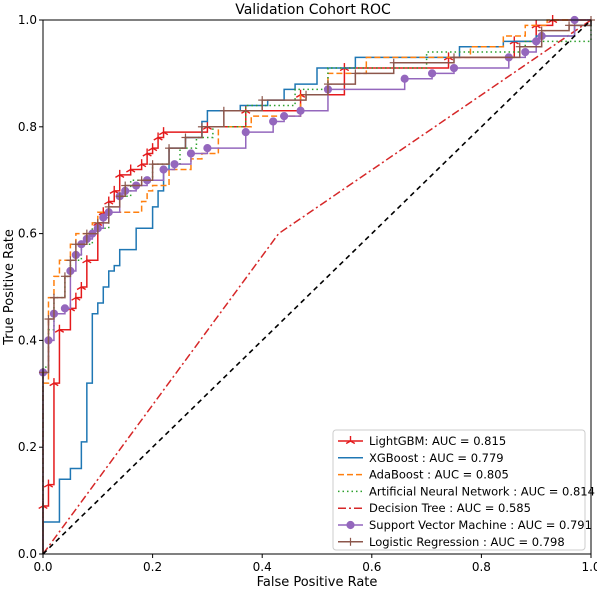 The height and width of the screenshot is (592, 597). Describe the element at coordinates (437, 441) in the screenshot. I see `legend-entry: LightGBM: AUC = 0.815` at that location.